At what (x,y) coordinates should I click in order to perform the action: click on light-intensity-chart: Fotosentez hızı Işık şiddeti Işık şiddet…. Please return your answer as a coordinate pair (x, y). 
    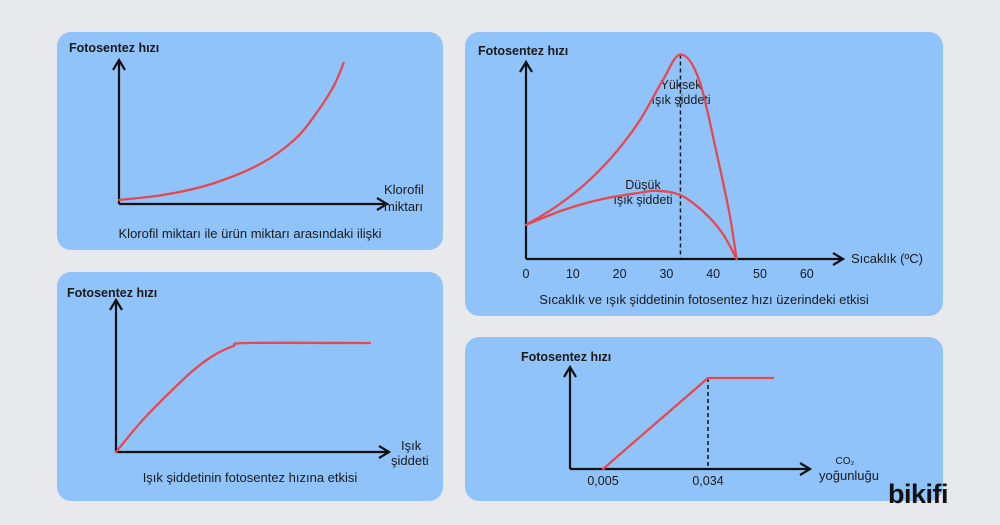
    Looking at the image, I should click on (248, 385).